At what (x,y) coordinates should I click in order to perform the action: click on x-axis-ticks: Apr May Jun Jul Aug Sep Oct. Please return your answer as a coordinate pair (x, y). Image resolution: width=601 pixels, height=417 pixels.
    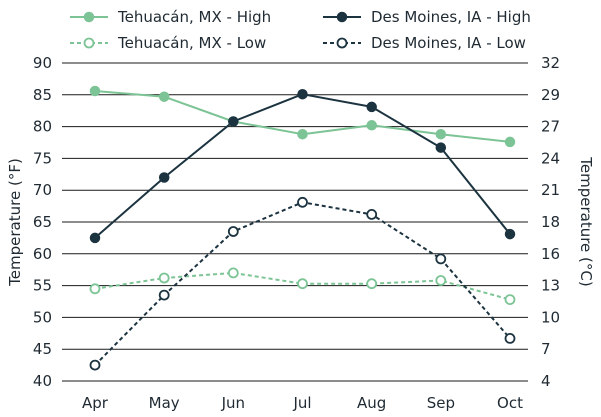
    Looking at the image, I should click on (302, 403).